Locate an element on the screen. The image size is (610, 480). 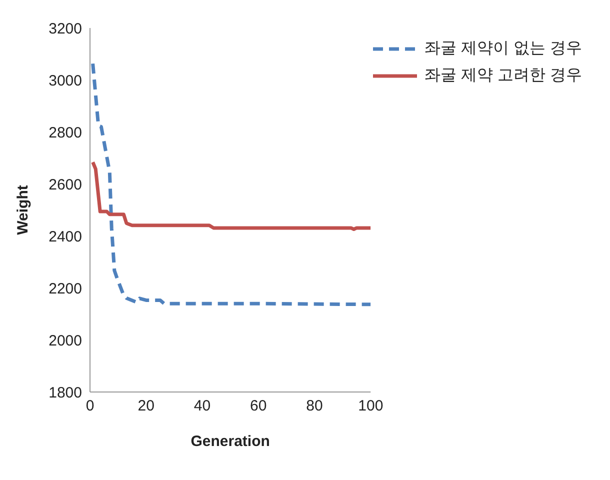
x-tick-label: 80 is located at coordinates (314, 406).